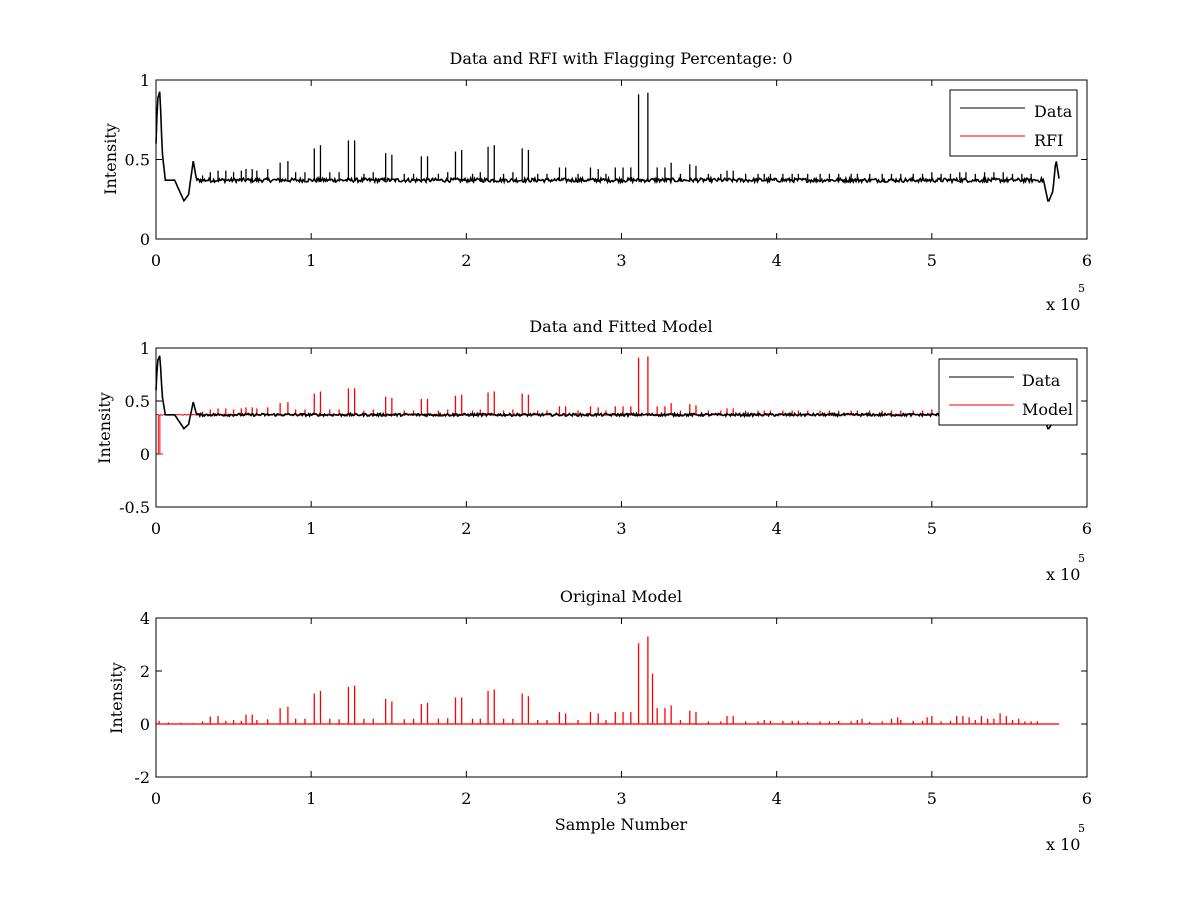  What do you see at coordinates (1048, 140) in the screenshot?
I see `legend-label-rfi: RFI` at bounding box center [1048, 140].